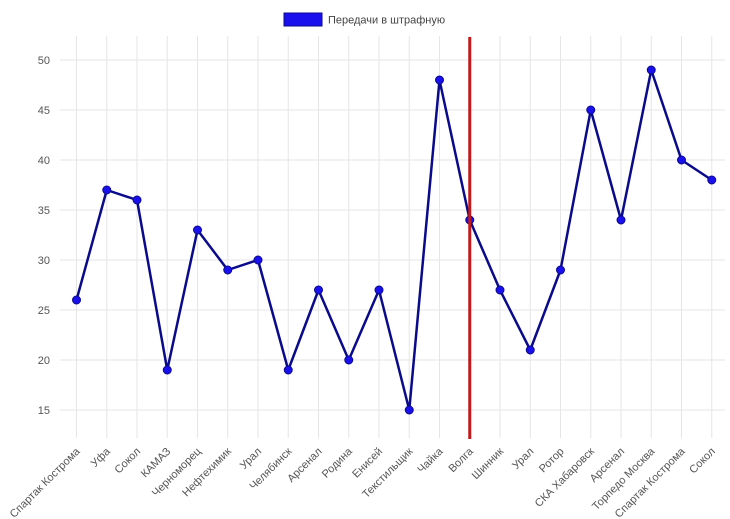 This screenshot has height=519, width=730. What do you see at coordinates (44, 261) in the screenshot?
I see `y-tick-label: 30` at bounding box center [44, 261].